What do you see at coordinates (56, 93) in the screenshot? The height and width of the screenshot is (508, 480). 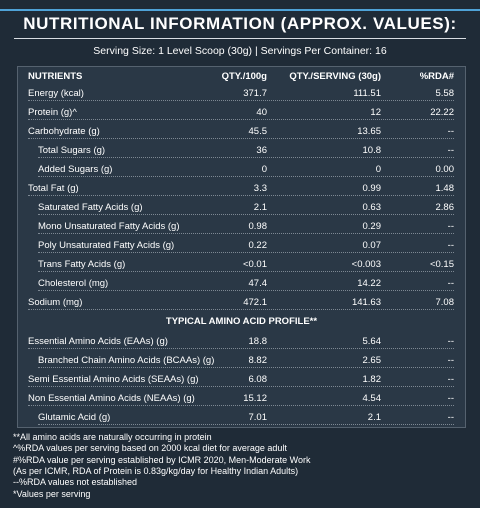 I see `nutrient-name: Energy (kcal)` at bounding box center [56, 93].